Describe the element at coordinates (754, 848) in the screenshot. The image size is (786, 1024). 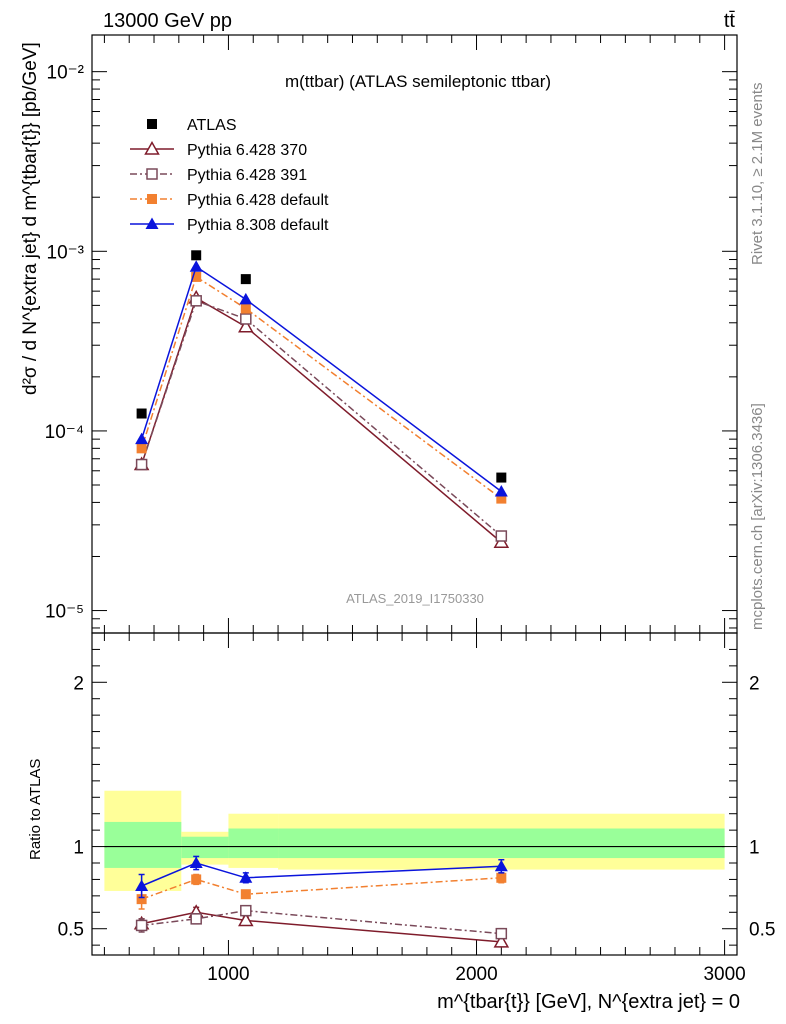
I see `ratio-tick-label-right-1: 1` at that location.